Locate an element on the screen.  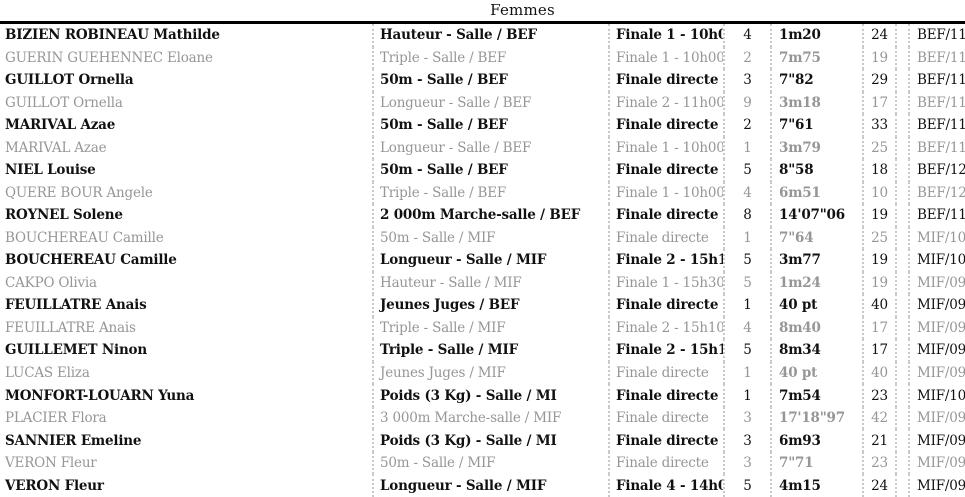
event-name: Jeunes Juges / MIF is located at coordinates (490, 373).